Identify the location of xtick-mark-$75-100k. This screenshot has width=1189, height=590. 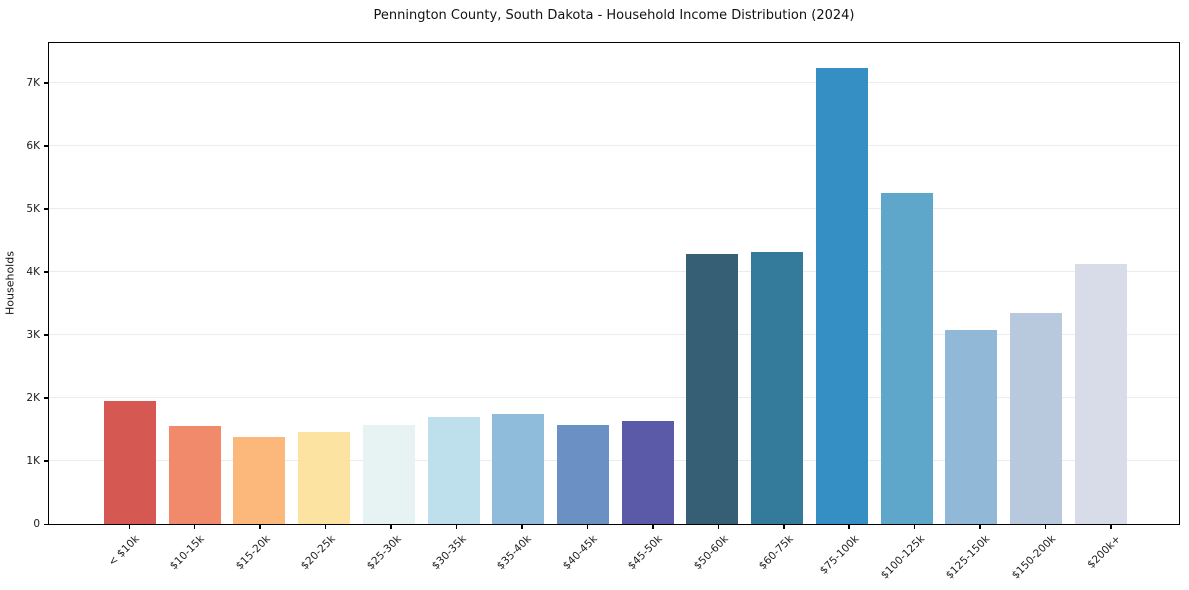
(849, 527).